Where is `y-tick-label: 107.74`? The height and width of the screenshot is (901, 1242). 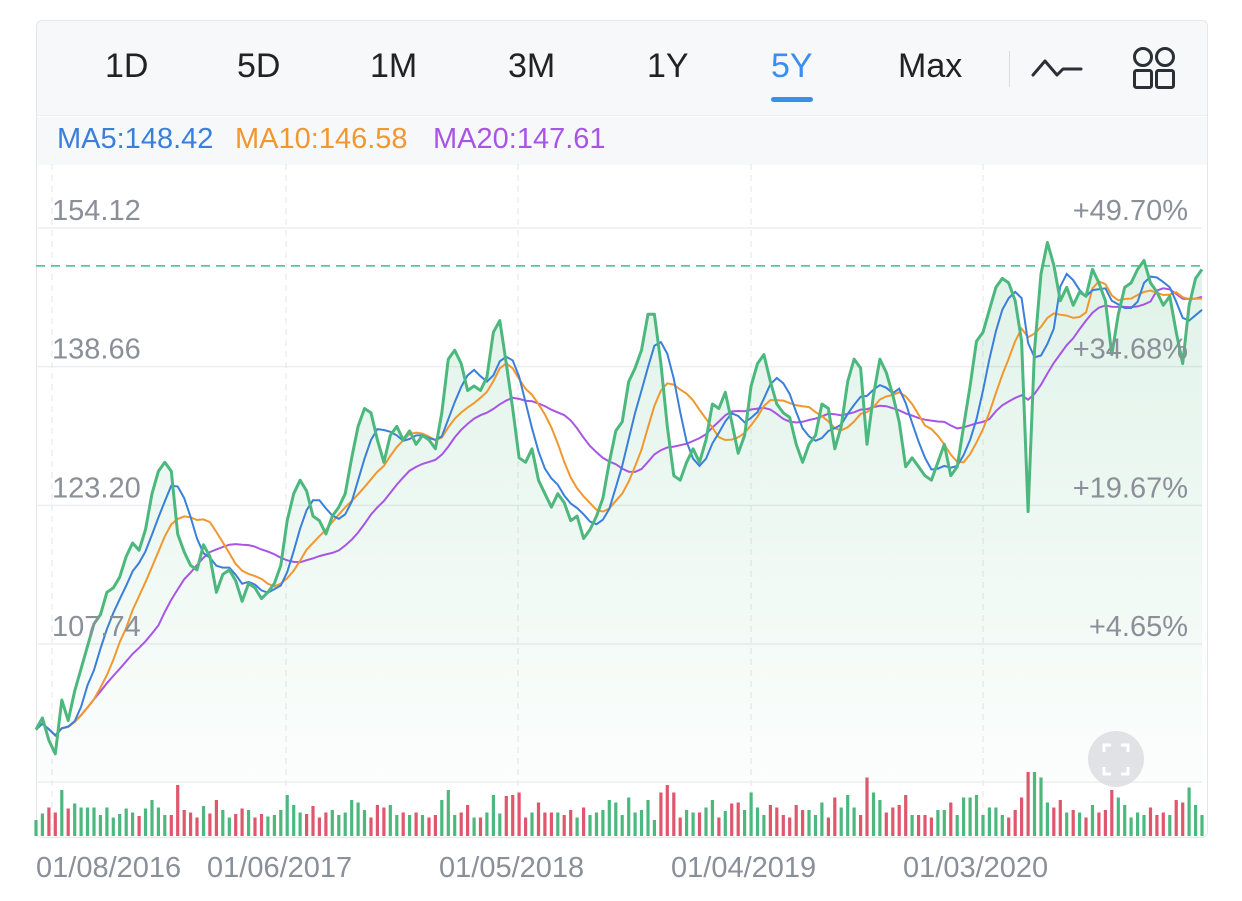 y-tick-label: 107.74 is located at coordinates (96, 627).